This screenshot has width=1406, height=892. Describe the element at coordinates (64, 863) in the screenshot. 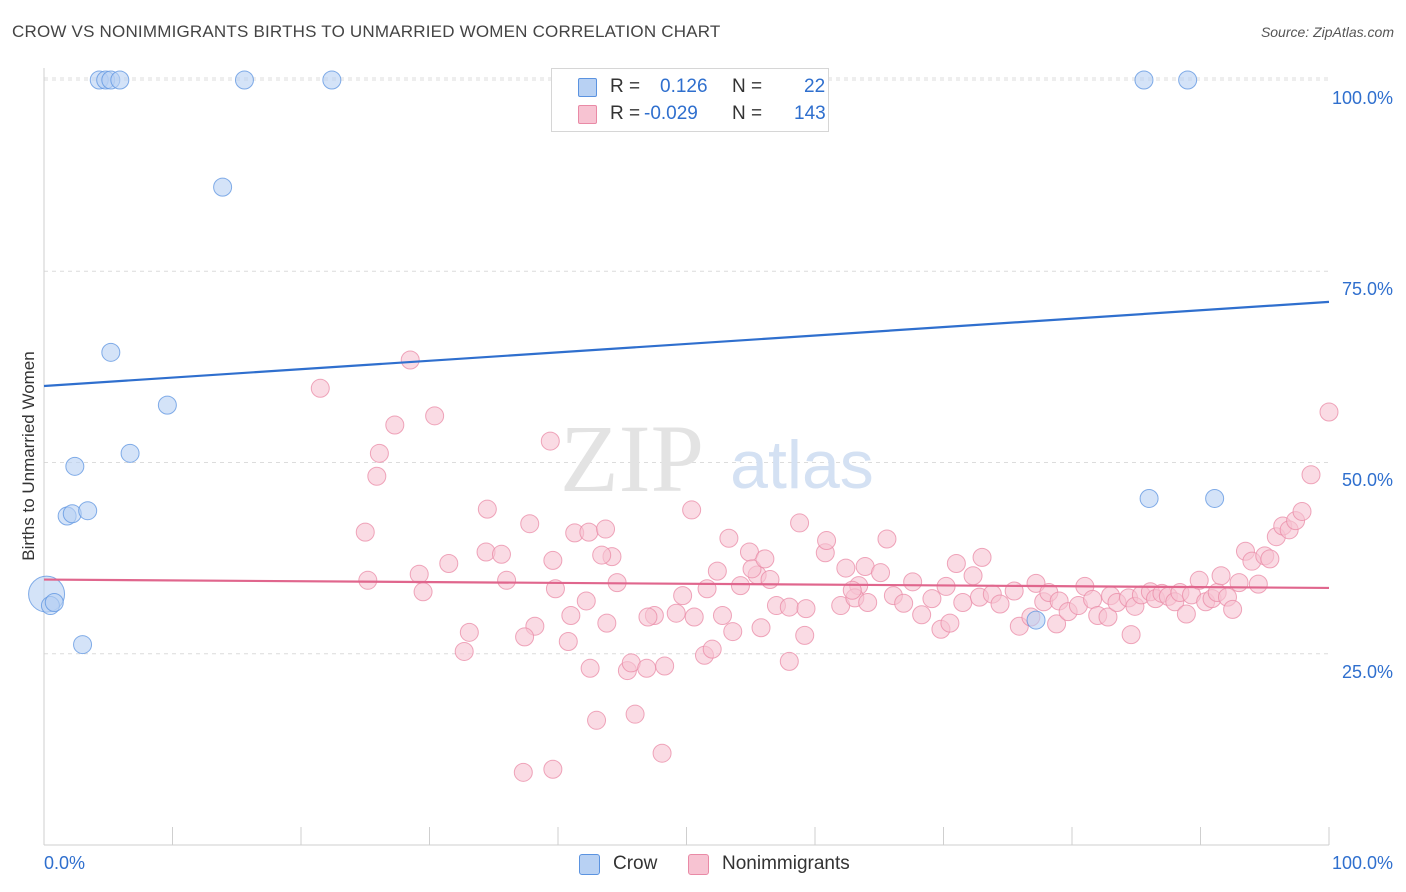

I see `x-tick-label: 0.0%` at that location.